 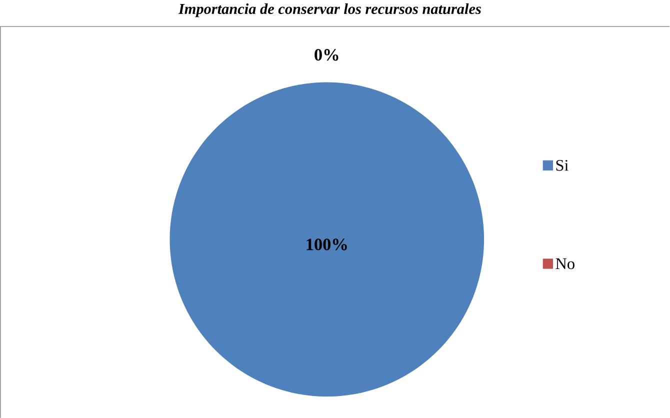 I want to click on data-label: 100%, so click(x=326, y=244).